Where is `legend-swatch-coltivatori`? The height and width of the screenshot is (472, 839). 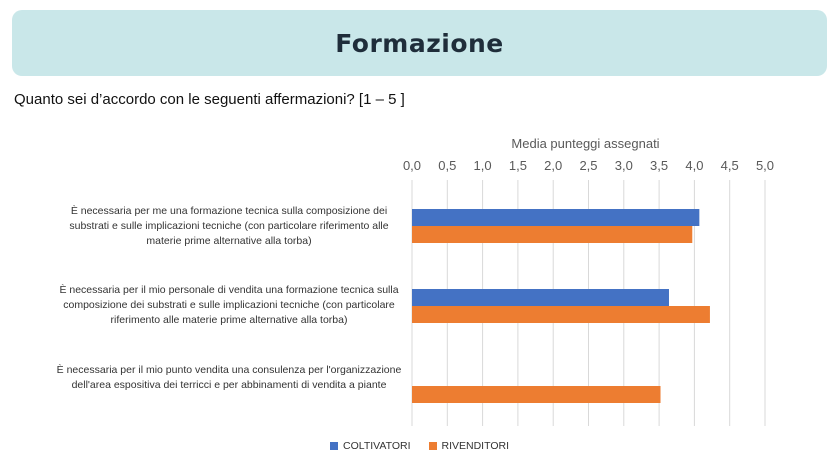
legend-swatch-coltivatori is located at coordinates (334, 446).